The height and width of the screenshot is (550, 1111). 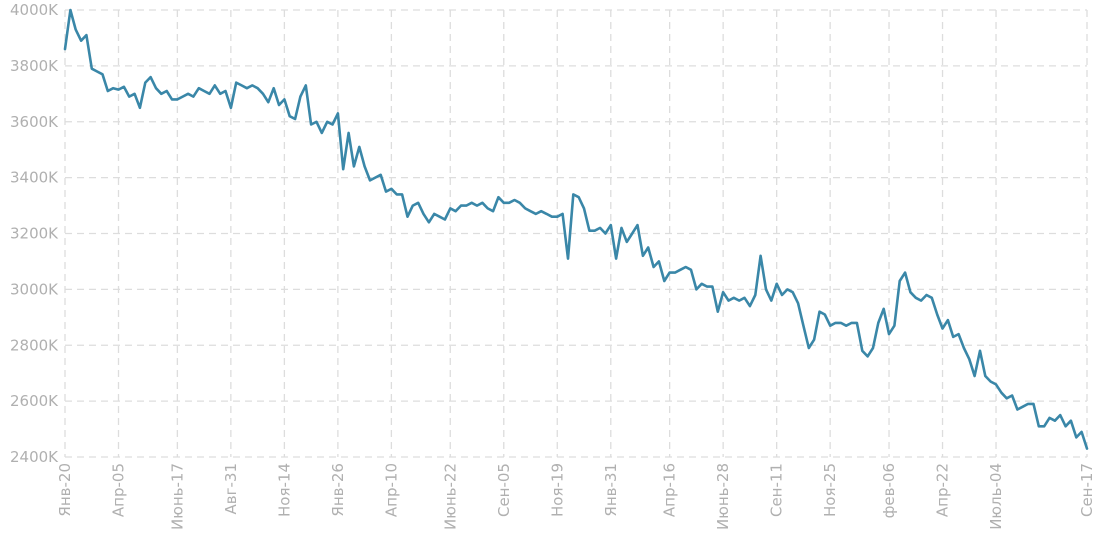 What do you see at coordinates (996, 496) in the screenshot?
I see `x-tick-label: Июль-04` at bounding box center [996, 496].